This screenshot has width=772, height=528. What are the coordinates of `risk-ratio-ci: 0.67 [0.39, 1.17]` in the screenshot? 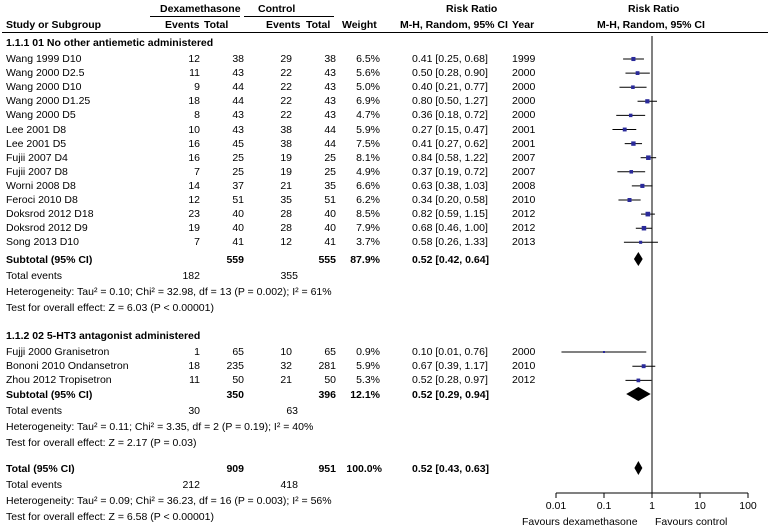 It's located at (450, 366).